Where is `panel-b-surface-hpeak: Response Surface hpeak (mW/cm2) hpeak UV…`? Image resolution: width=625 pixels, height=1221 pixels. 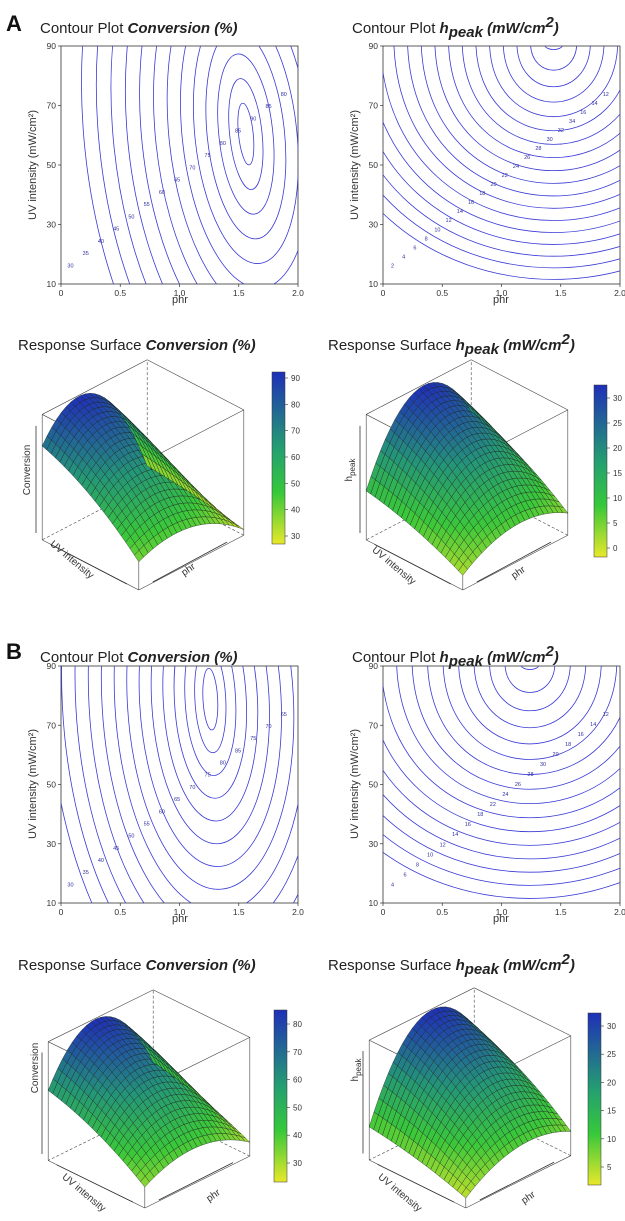
panel-b-surface-hpeak: Response Surface hpeak (mW/cm2) hpeak UV… is located at coordinates (472, 1082).